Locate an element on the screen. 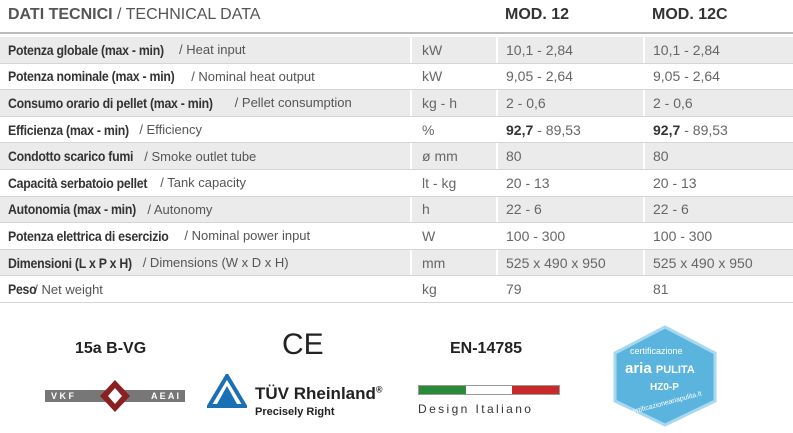  table-row: Peso / Net weight kg 79 81 is located at coordinates (396, 289).